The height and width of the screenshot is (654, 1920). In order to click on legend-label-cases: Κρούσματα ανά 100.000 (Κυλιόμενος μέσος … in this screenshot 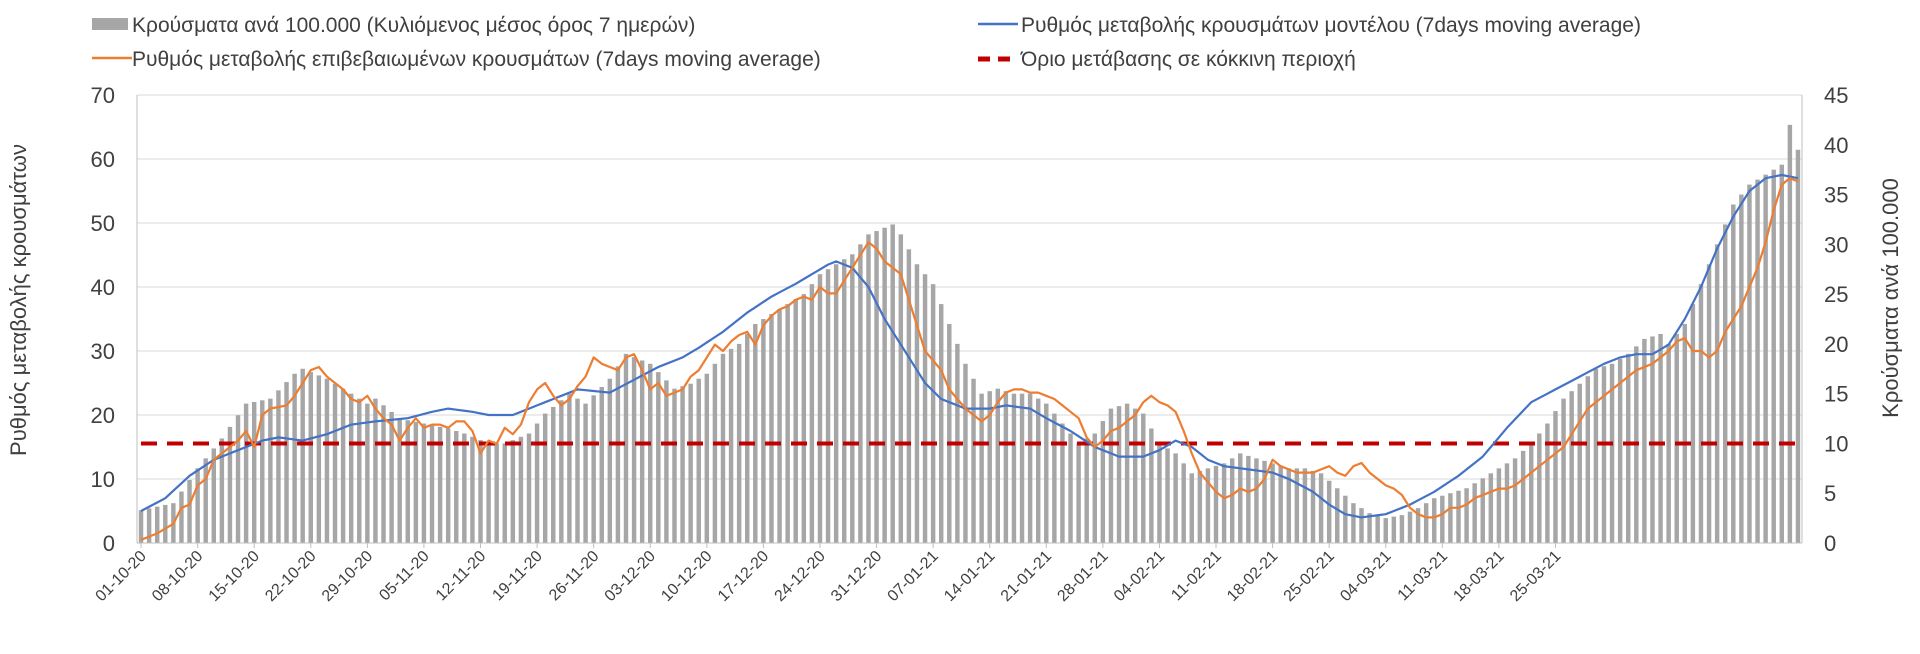, I will do `click(413, 25)`.